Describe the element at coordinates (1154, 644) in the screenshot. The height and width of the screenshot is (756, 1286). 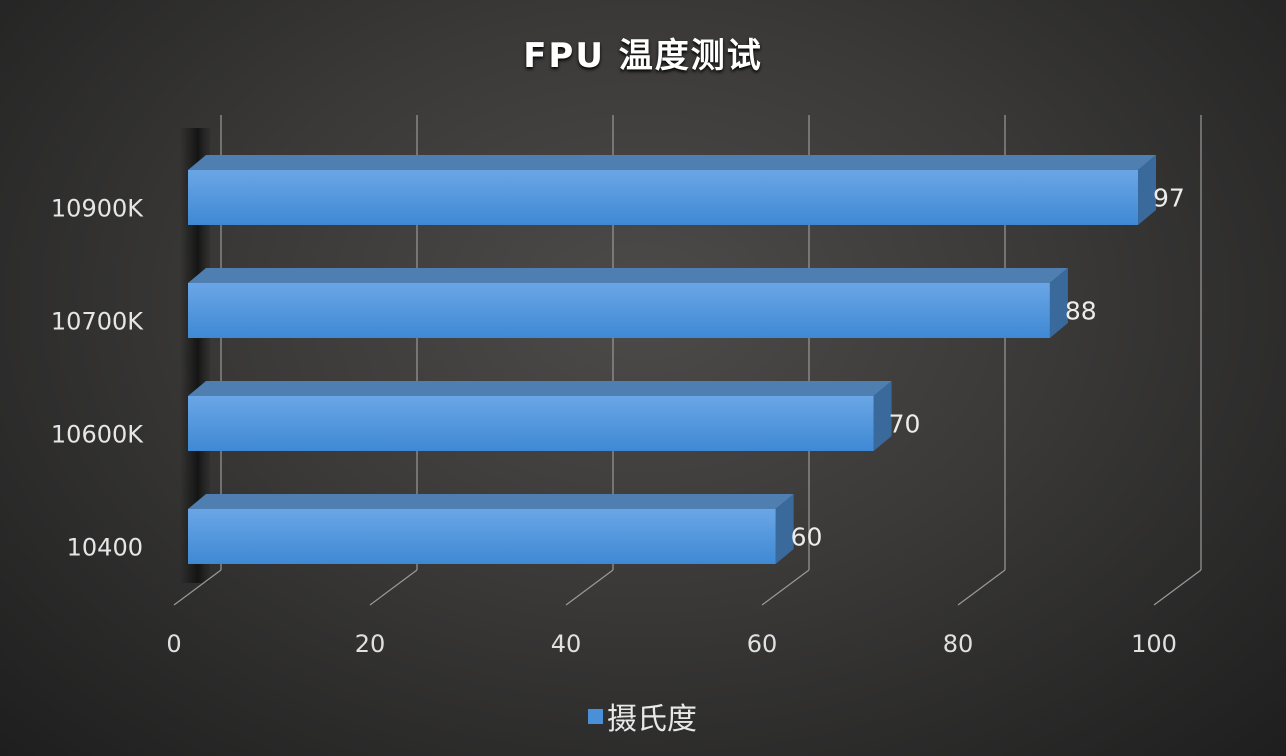
I see `x-tick-label: 100` at that location.